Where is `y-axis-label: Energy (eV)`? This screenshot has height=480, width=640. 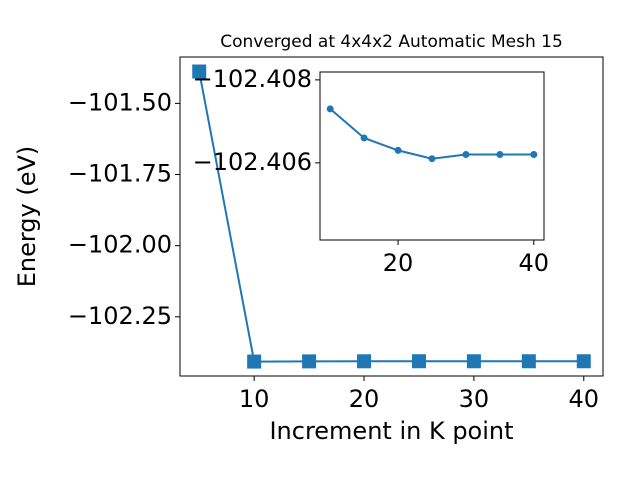
y-axis-label: Energy (eV) is located at coordinates (27, 217).